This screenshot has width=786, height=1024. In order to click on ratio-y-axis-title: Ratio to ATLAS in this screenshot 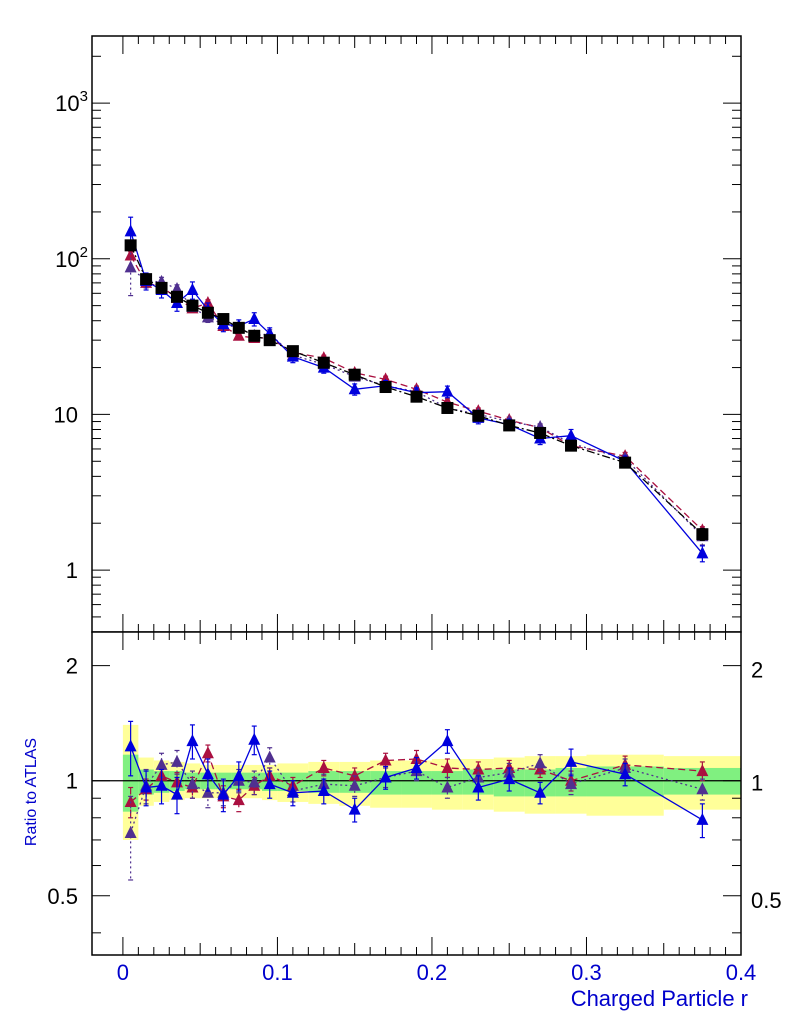, I will do `click(31, 792)`.